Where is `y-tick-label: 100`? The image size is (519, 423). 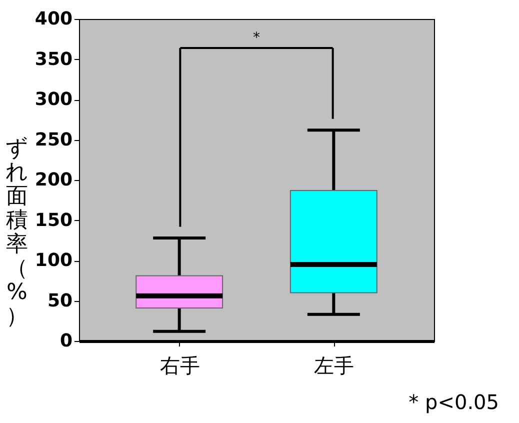 y-tick-label: 100 is located at coordinates (53, 260).